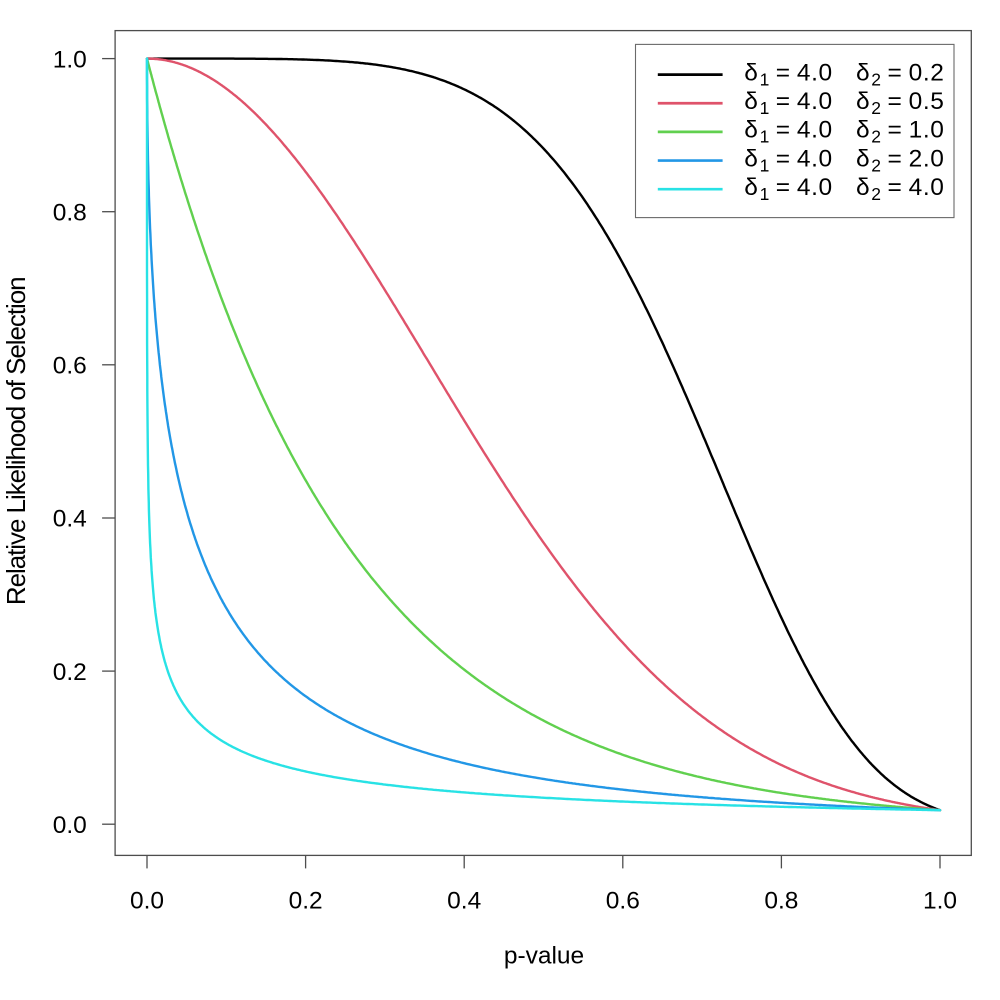 Image resolution: width=1000 pixels, height=1000 pixels. What do you see at coordinates (16, 441) in the screenshot?
I see `svg-text:Relative Likelihood of Selecti: Relative Likelihood of Selection` at bounding box center [16, 441].